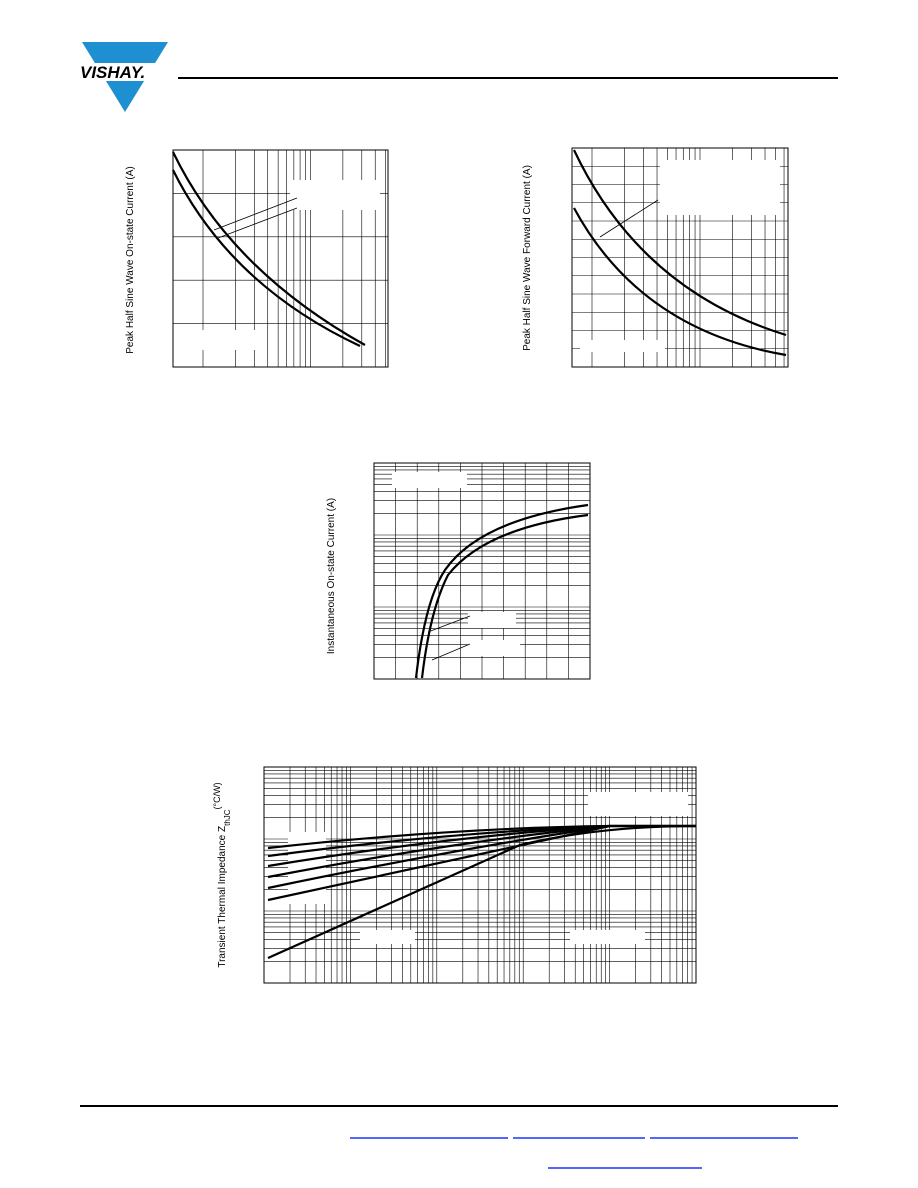 The width and height of the screenshot is (918, 1188). I want to click on header: VISHAY., so click(459, 77).